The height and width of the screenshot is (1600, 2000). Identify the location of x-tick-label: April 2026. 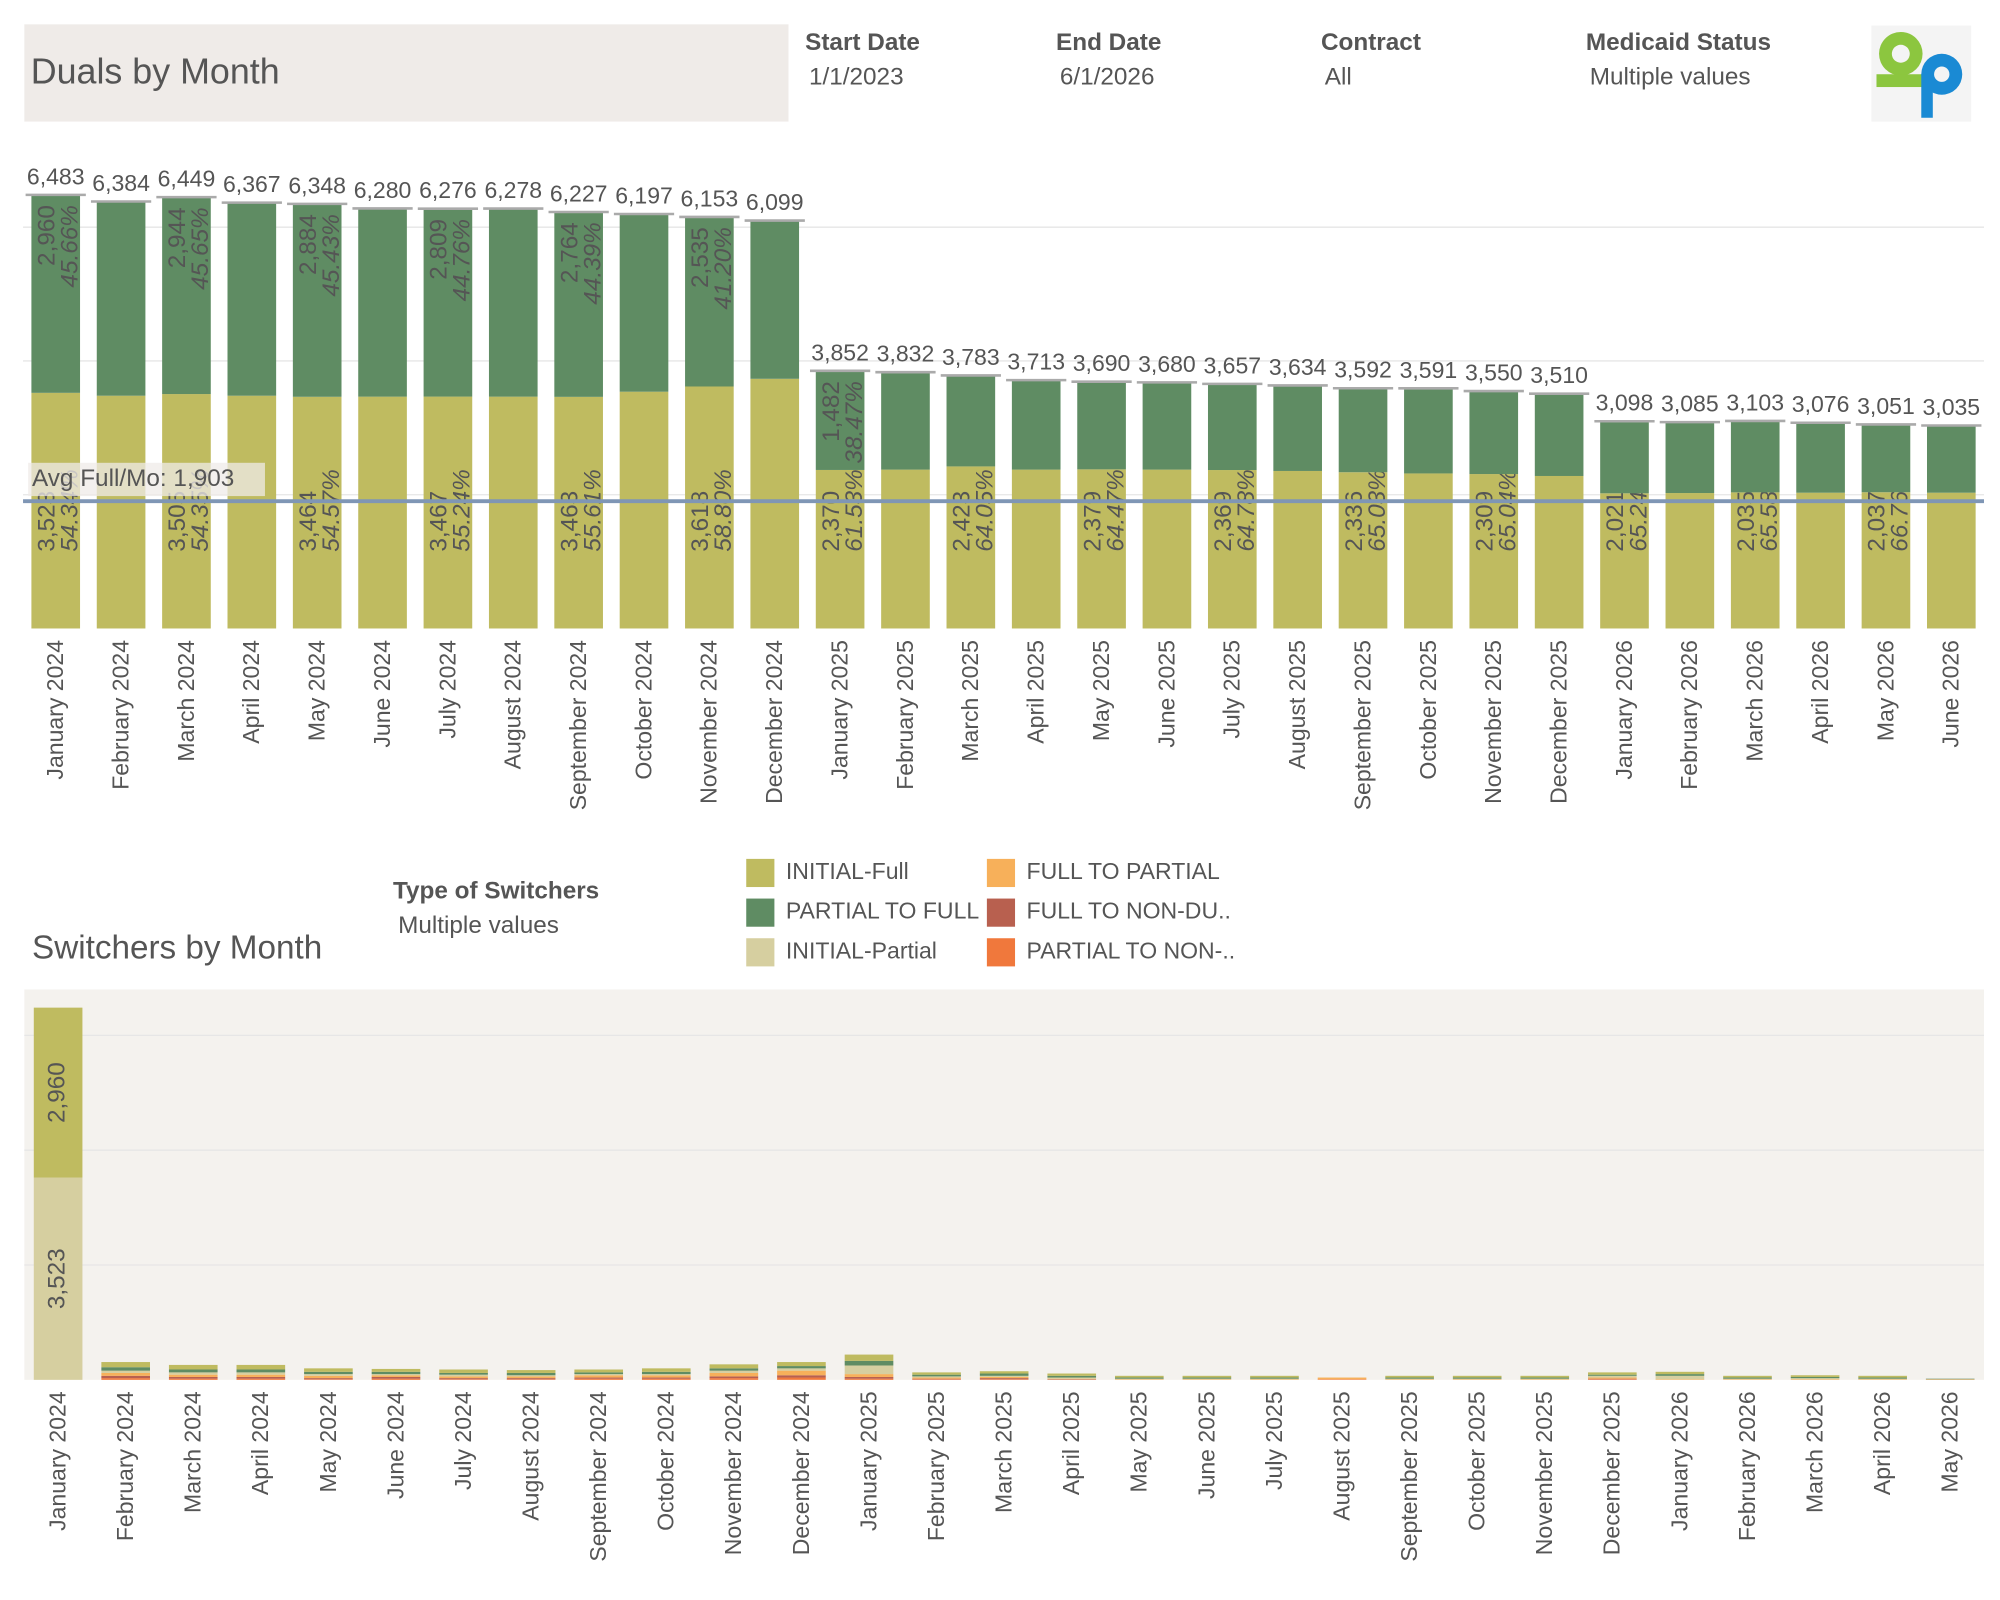
(1820, 692).